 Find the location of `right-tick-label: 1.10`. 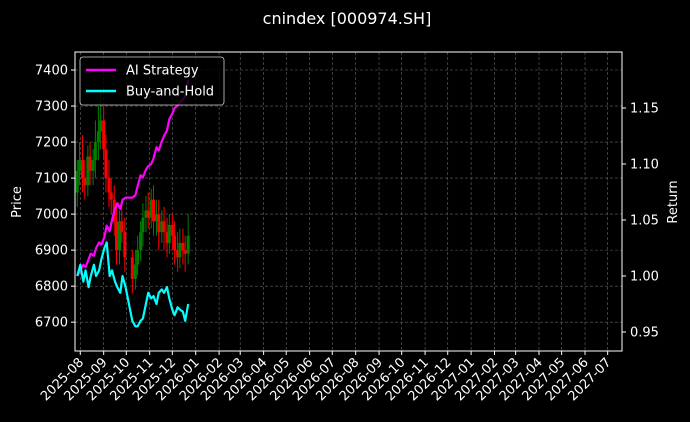

right-tick-label: 1.10 is located at coordinates (644, 164).